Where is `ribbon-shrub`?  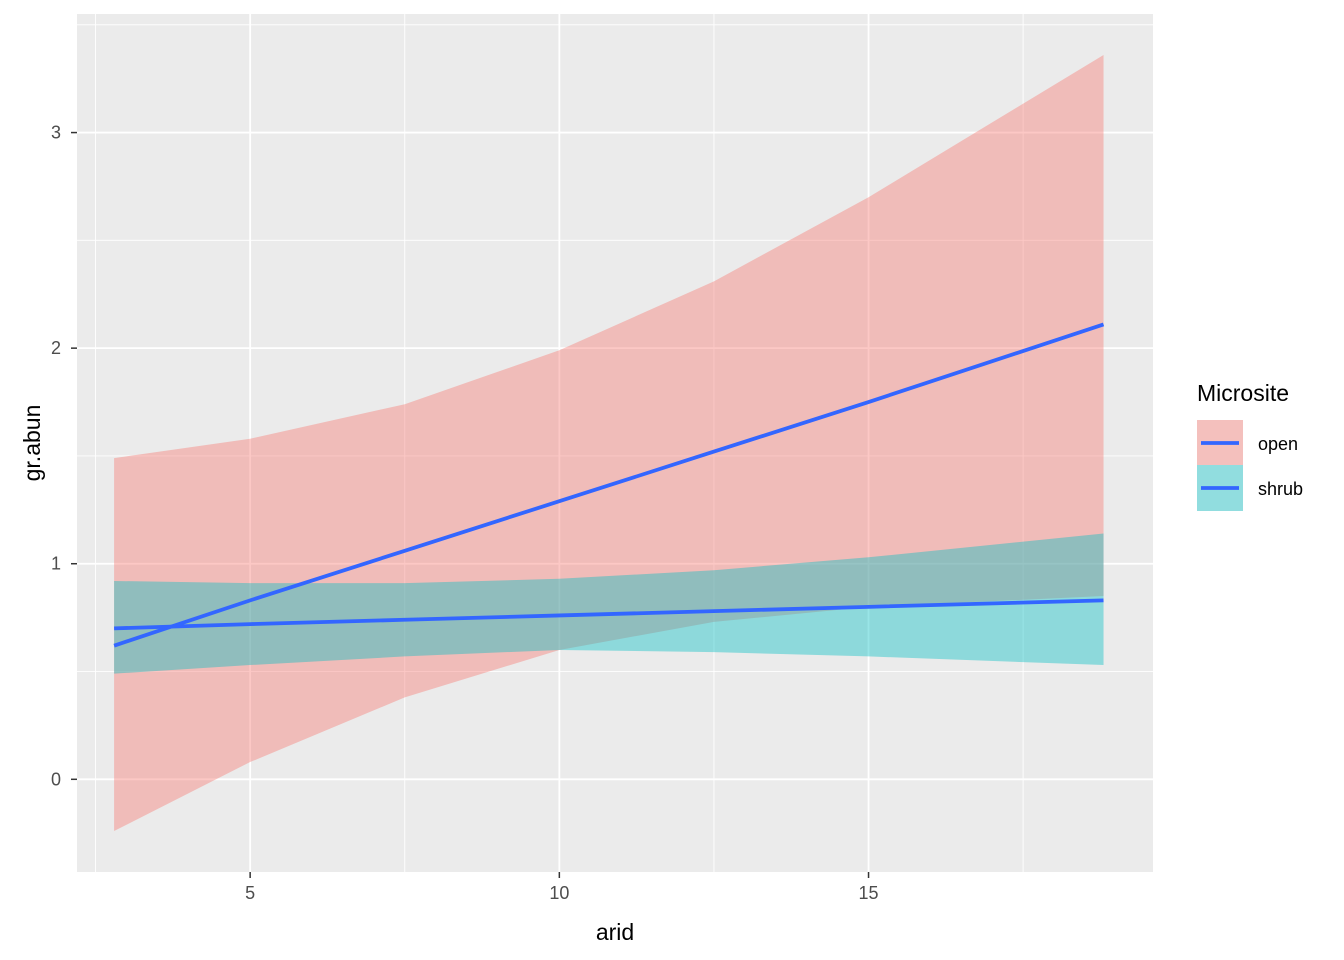 ribbon-shrub is located at coordinates (609, 603).